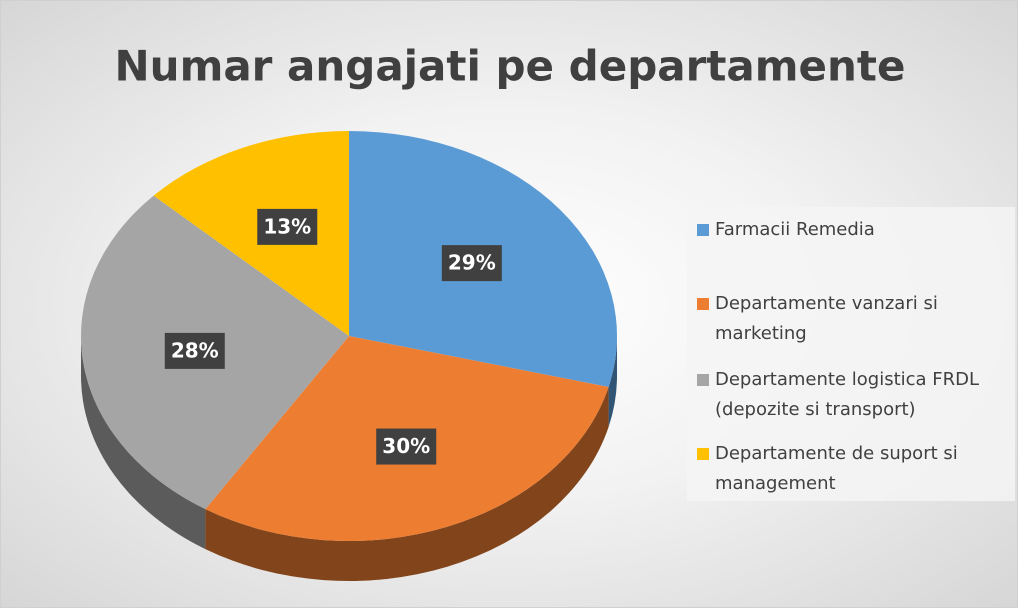  I want to click on legend-entry: Farmacii Remedia, so click(856, 230).